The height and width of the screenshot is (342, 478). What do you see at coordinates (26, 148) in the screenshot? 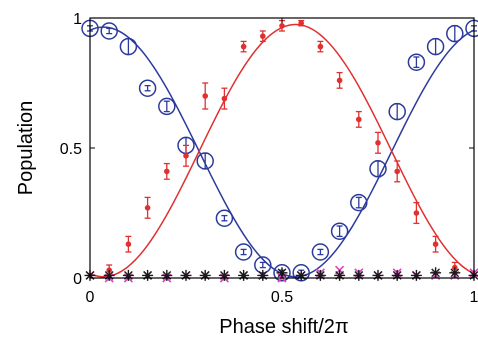
I see `y-axis-label: Population` at bounding box center [26, 148].